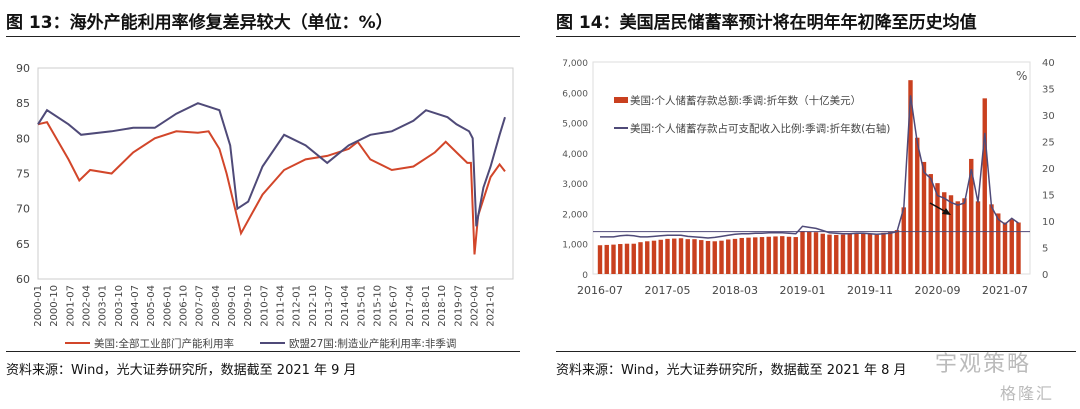 The width and height of the screenshot is (1080, 409). What do you see at coordinates (103, 306) in the screenshot?
I see `x-tick-label: 2003-01` at bounding box center [103, 306].